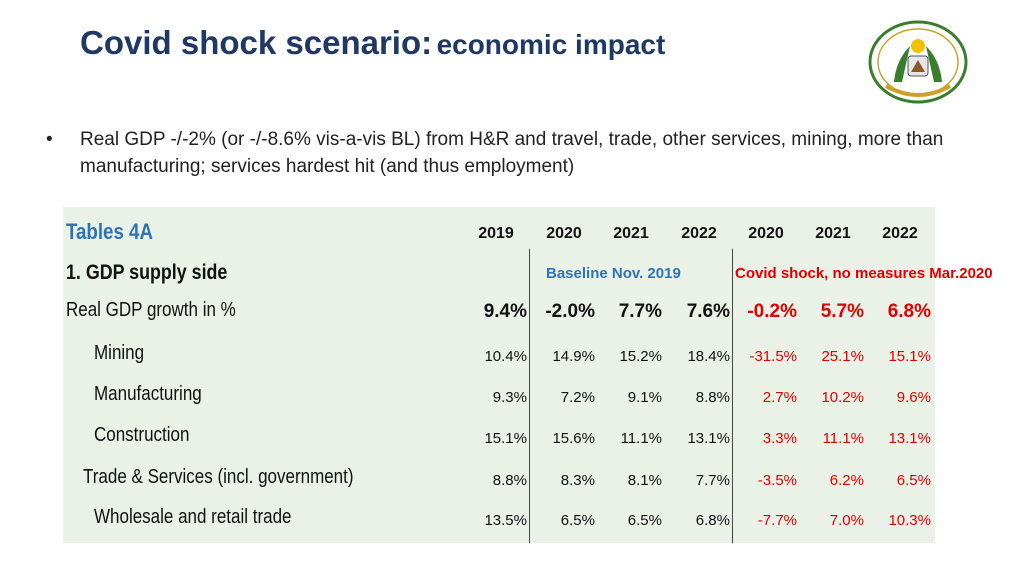 The image size is (1024, 576). What do you see at coordinates (573, 438) in the screenshot?
I see `table-cell: 15.6%` at bounding box center [573, 438].